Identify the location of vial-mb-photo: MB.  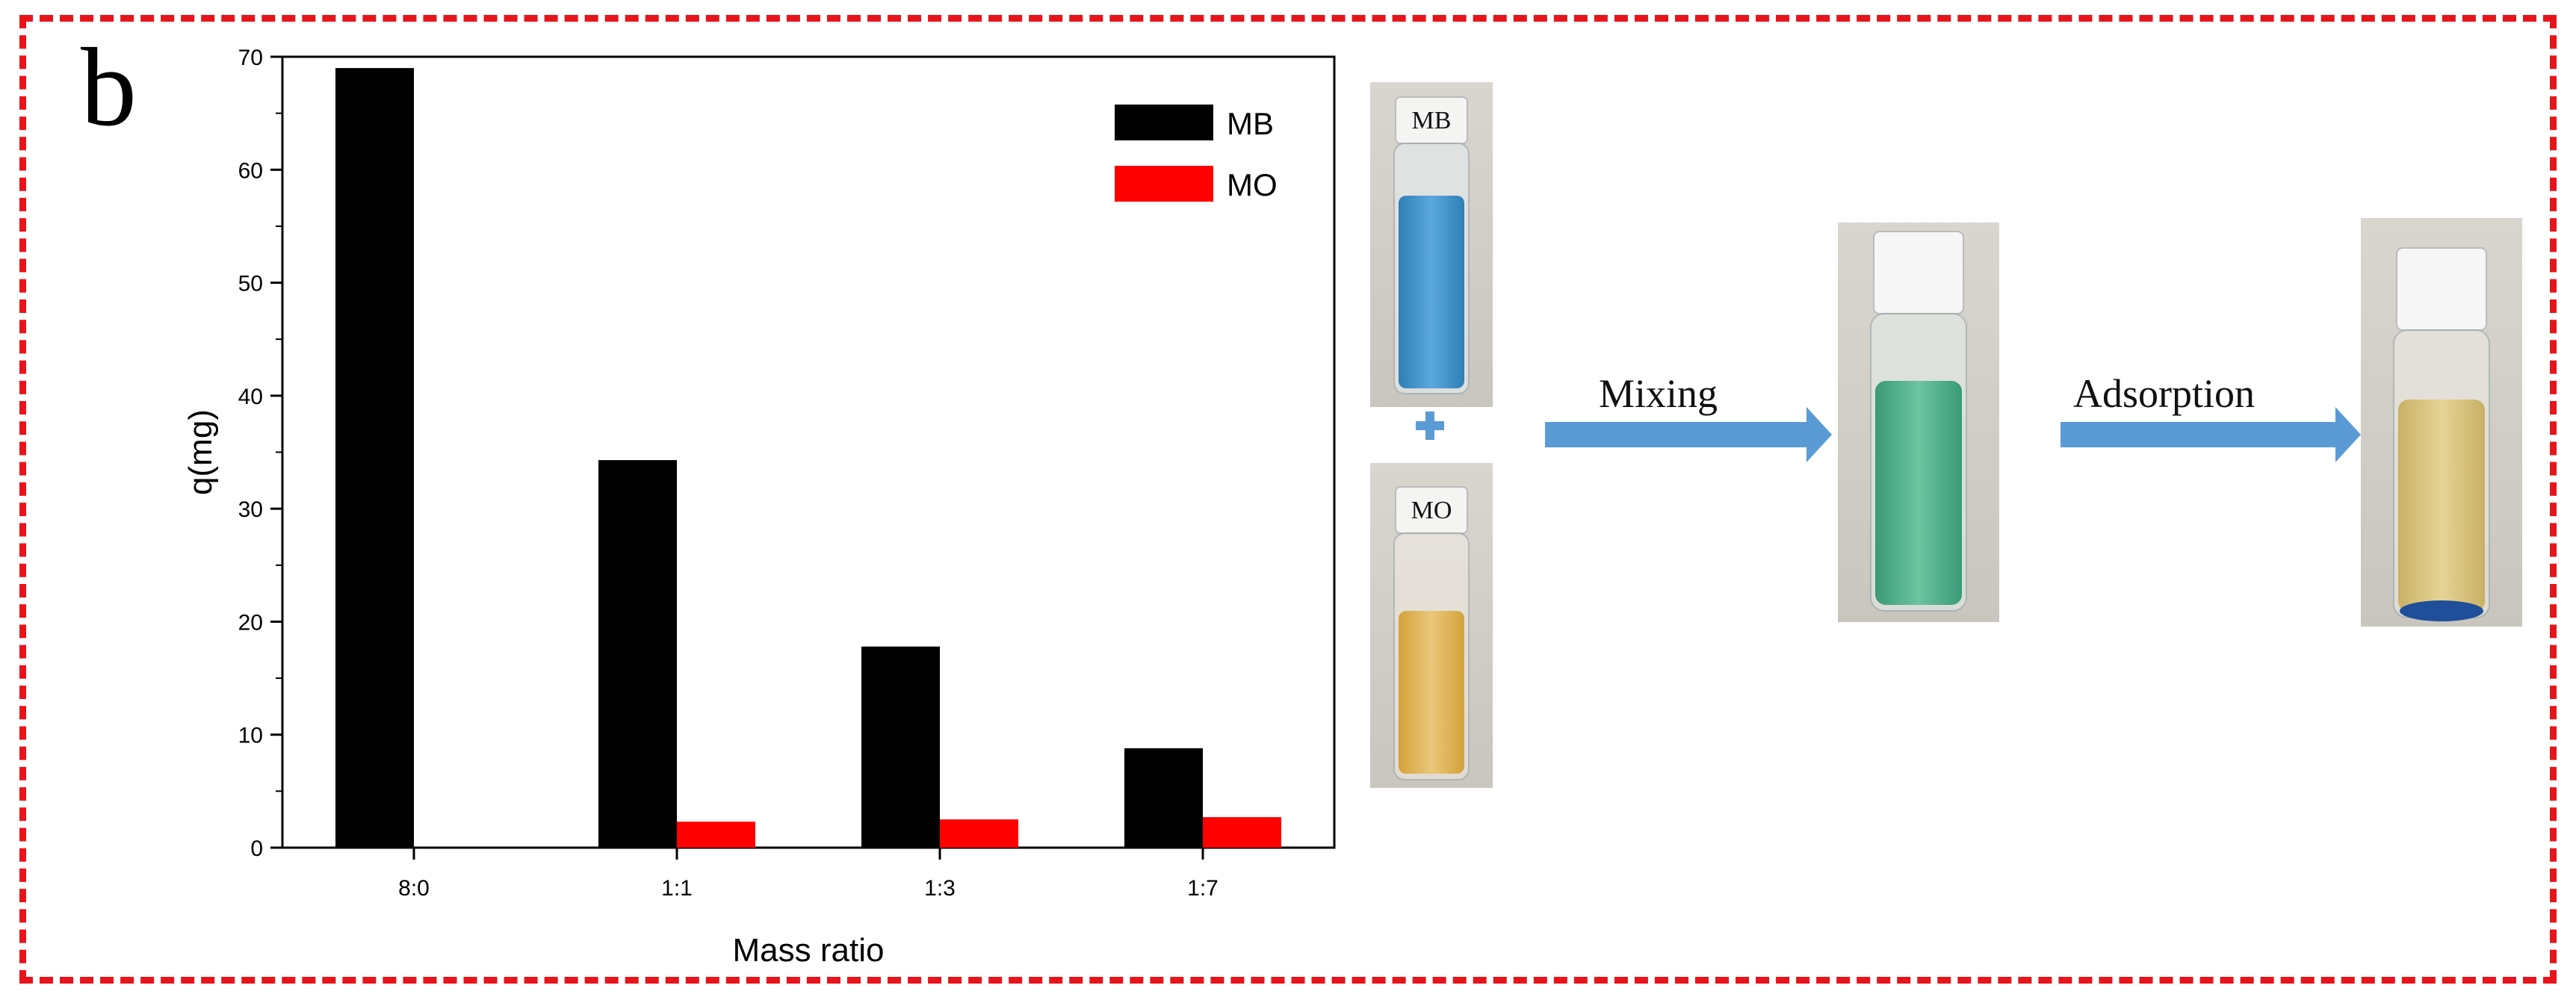
(1431, 244).